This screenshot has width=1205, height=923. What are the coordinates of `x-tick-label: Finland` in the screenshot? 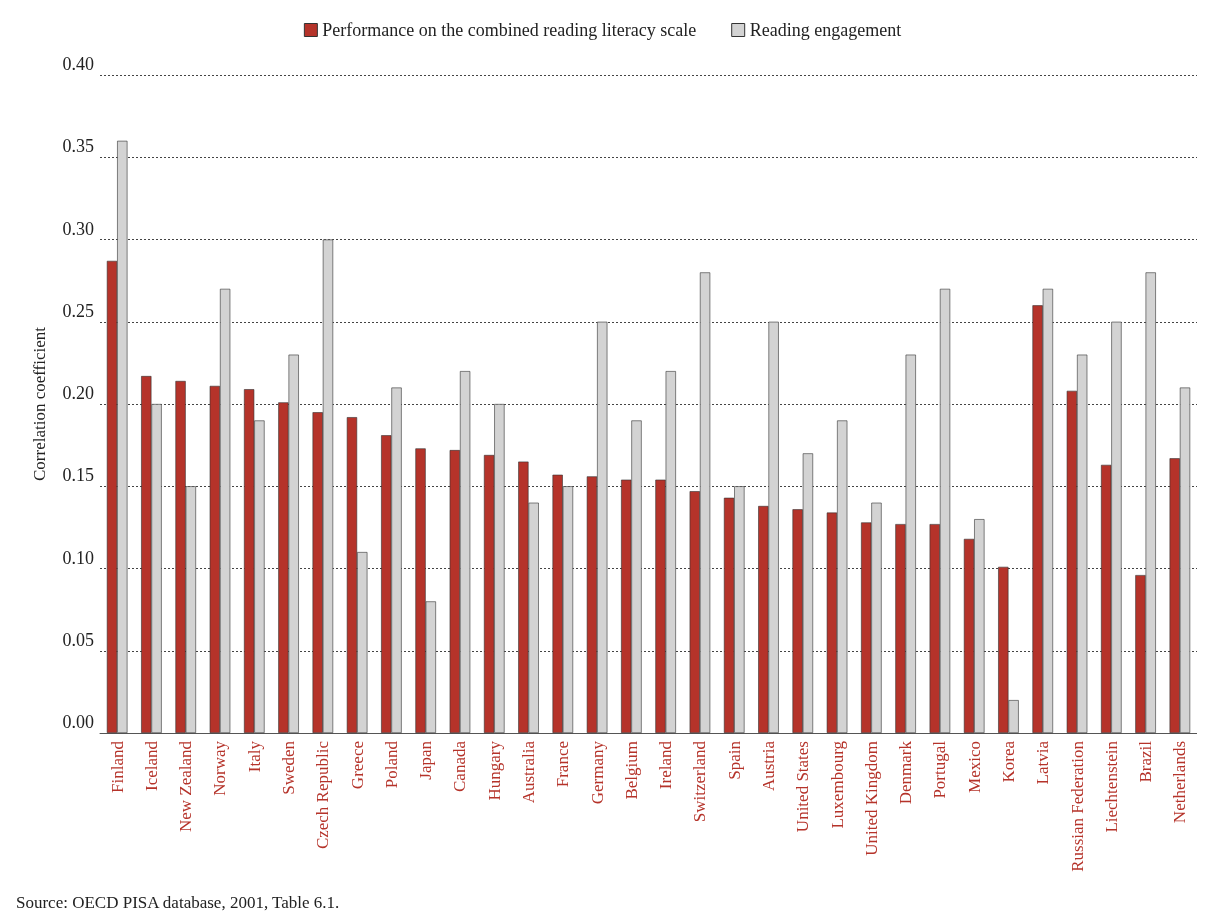 It's located at (117, 766).